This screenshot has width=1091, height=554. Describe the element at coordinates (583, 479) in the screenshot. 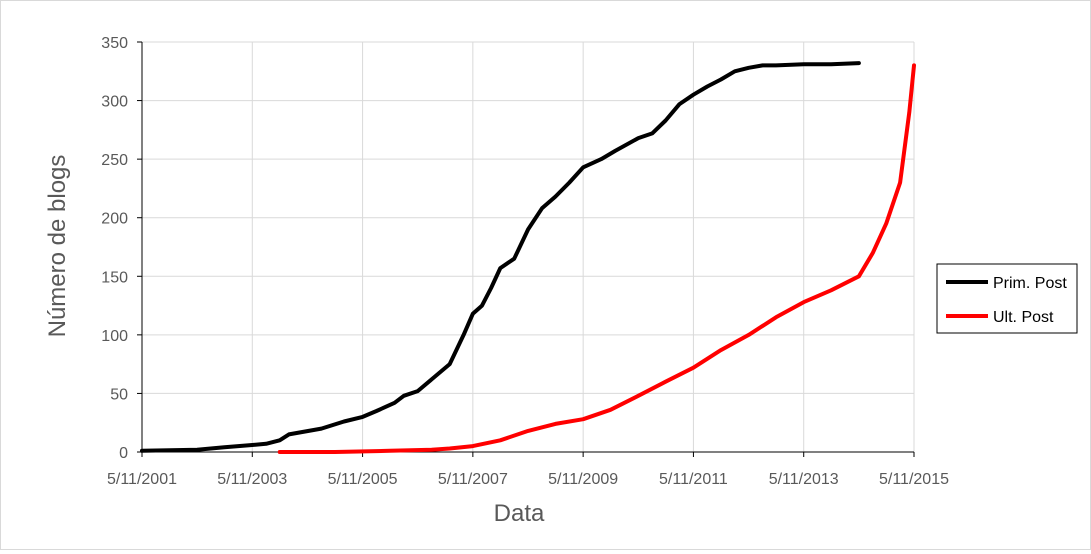

I see `x-tick-label: 5/11/2009` at that location.